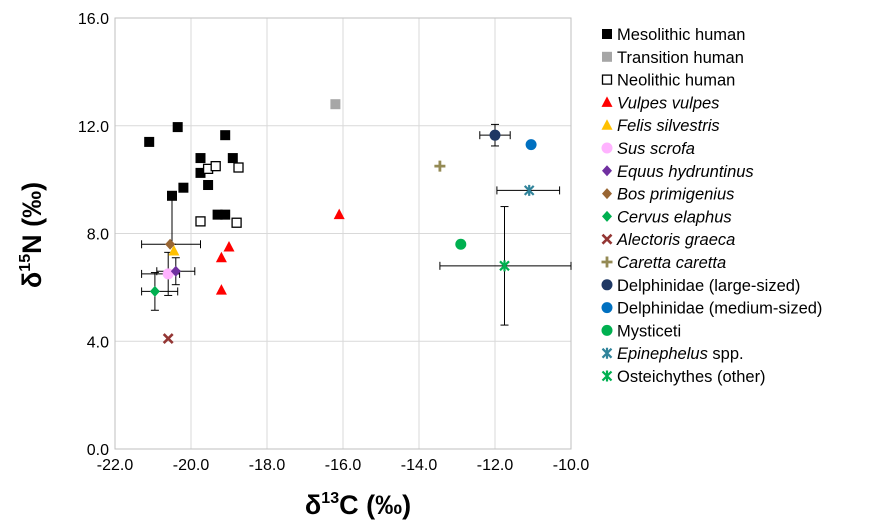 The height and width of the screenshot is (523, 878). Describe the element at coordinates (680, 354) in the screenshot. I see `legend-label: Epinephelus spp.` at that location.